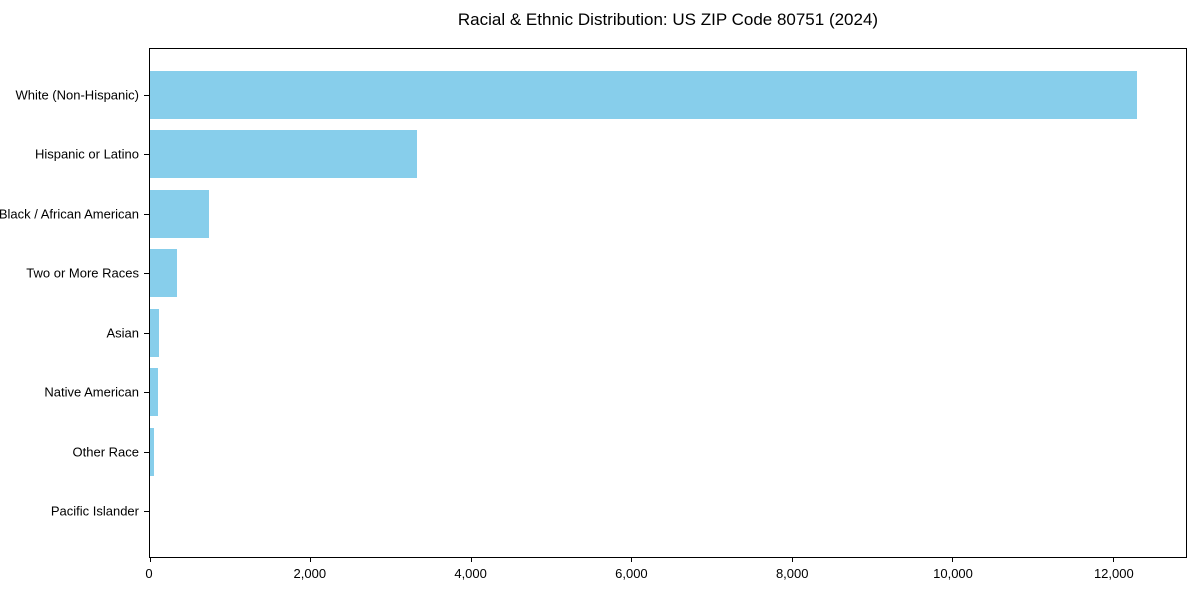 This screenshot has height=600, width=1200. What do you see at coordinates (179, 213) in the screenshot?
I see `bar-black-african-american` at bounding box center [179, 213].